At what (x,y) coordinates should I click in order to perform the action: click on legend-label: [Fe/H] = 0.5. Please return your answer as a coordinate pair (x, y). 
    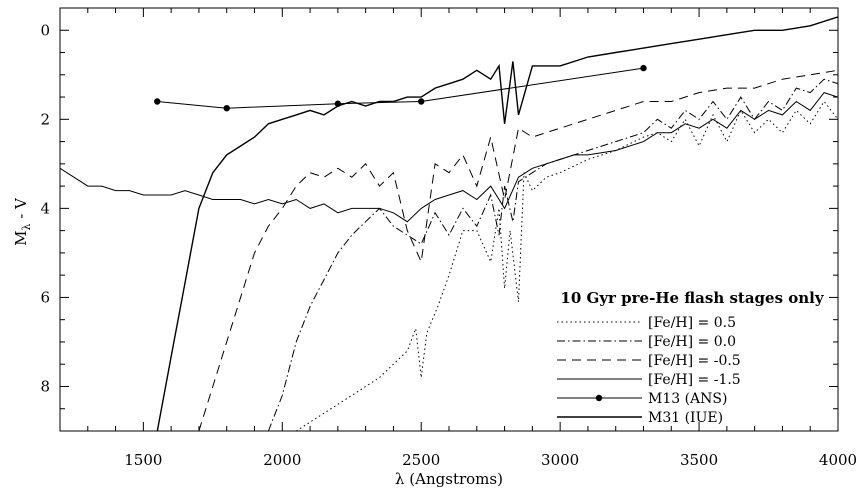
    Looking at the image, I should click on (692, 323).